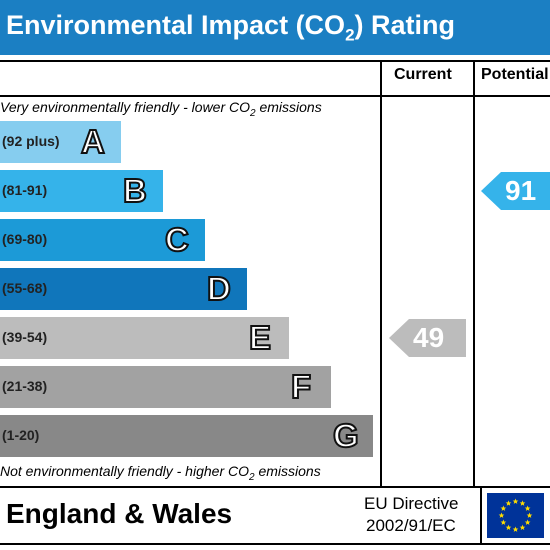 Image resolution: width=550 pixels, height=550 pixels. I want to click on current-rating-arrow-value: 49, so click(429, 337).